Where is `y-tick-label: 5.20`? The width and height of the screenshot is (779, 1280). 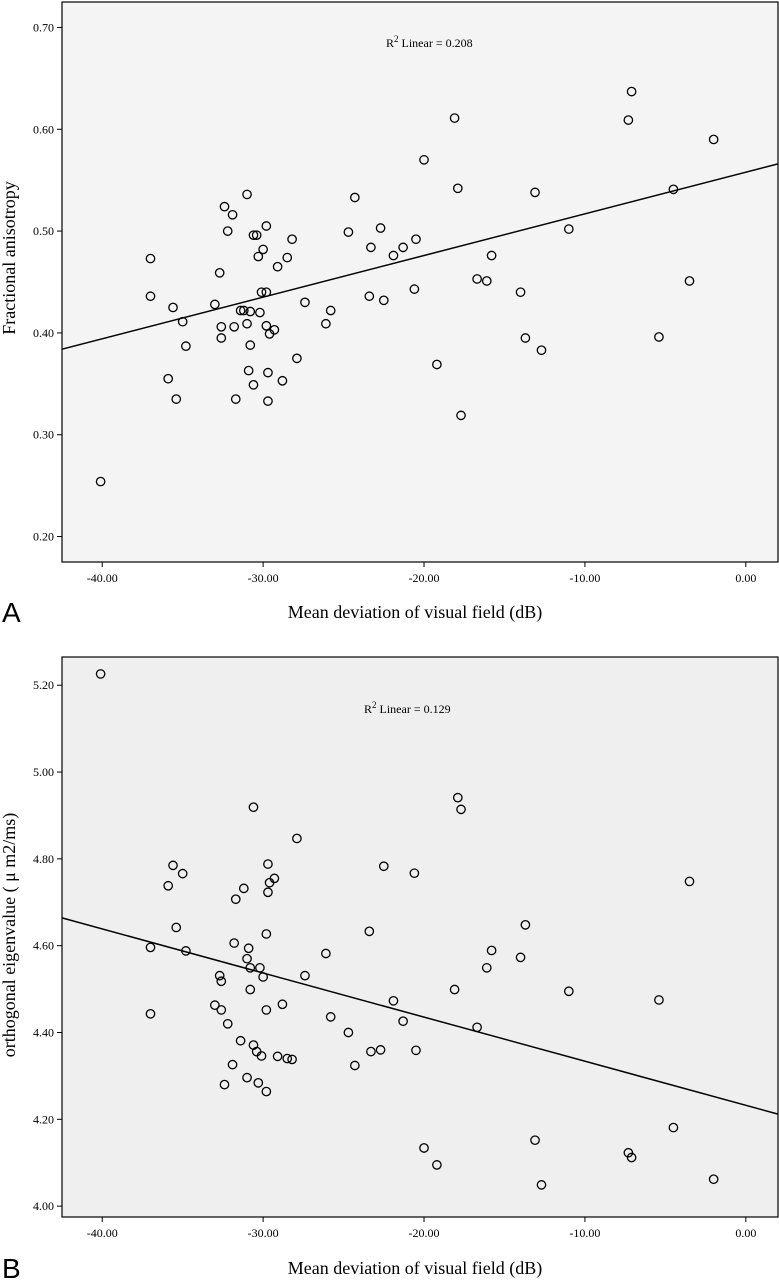
y-tick-label: 5.20 is located at coordinates (43, 685).